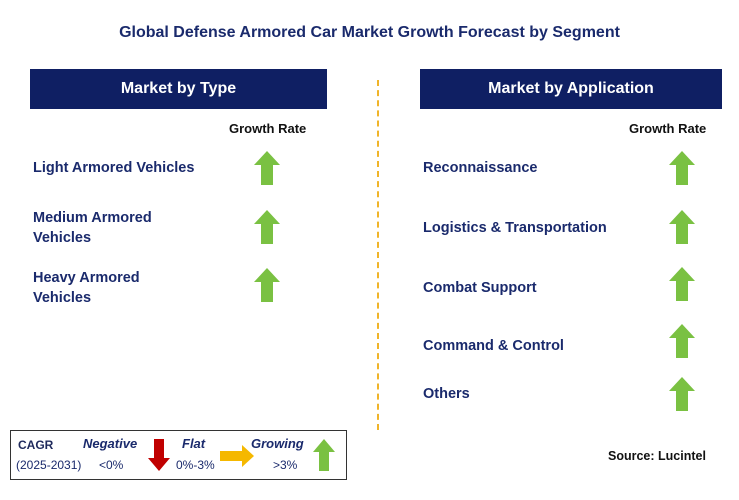 The width and height of the screenshot is (739, 500). What do you see at coordinates (62, 298) in the screenshot?
I see `type-item-heavy-label-2: Vehicles` at bounding box center [62, 298].